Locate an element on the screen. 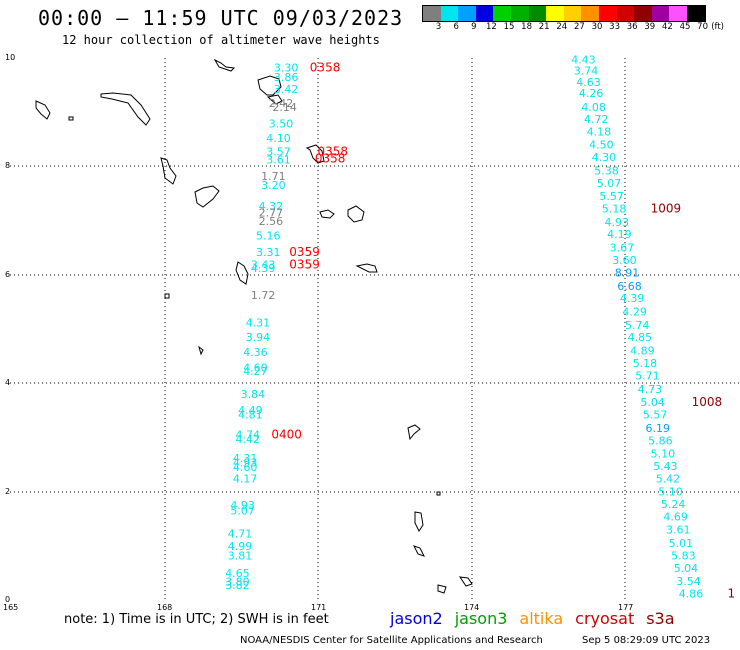  wave-height-label: 2.56 is located at coordinates (271, 221).